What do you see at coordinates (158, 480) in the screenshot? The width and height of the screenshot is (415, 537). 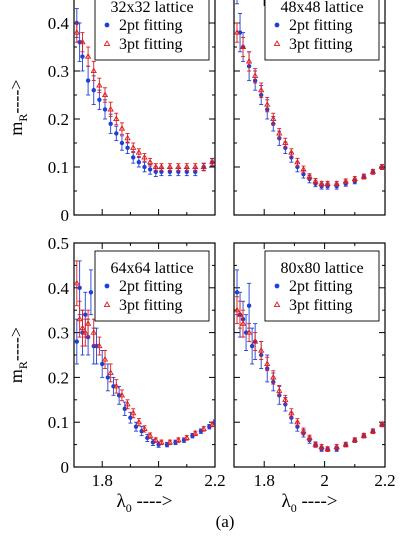 I see `x-tick-label: 2` at bounding box center [158, 480].